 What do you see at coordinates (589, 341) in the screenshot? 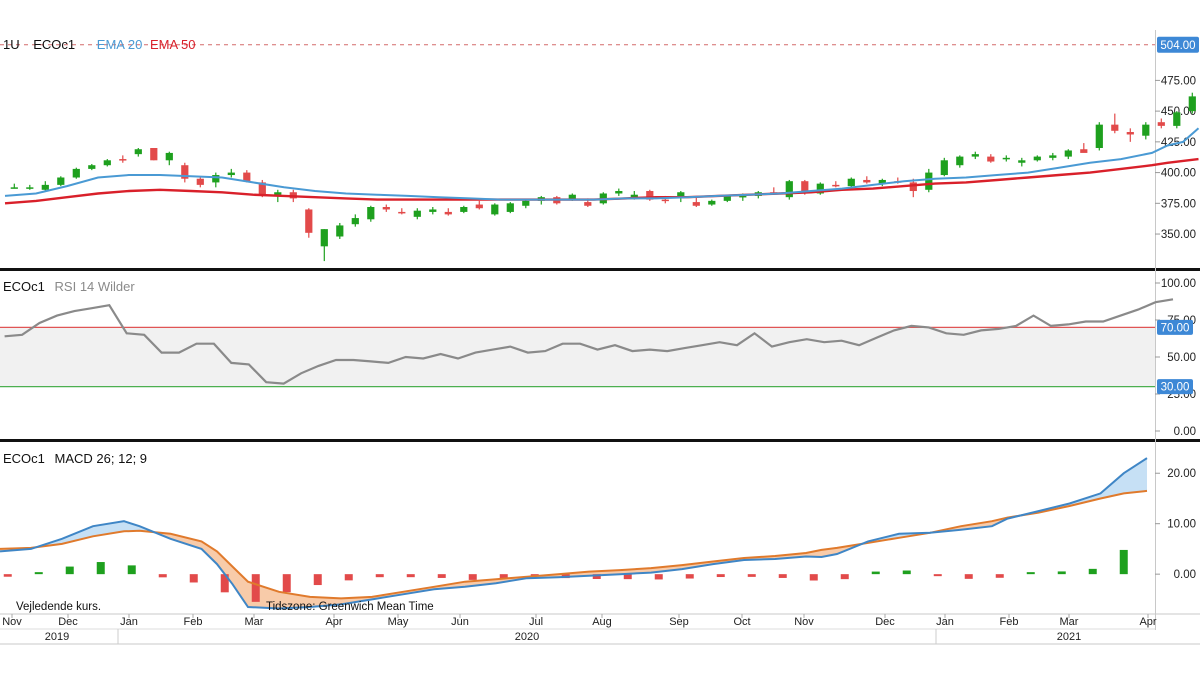
I see `rsi-line` at bounding box center [589, 341].